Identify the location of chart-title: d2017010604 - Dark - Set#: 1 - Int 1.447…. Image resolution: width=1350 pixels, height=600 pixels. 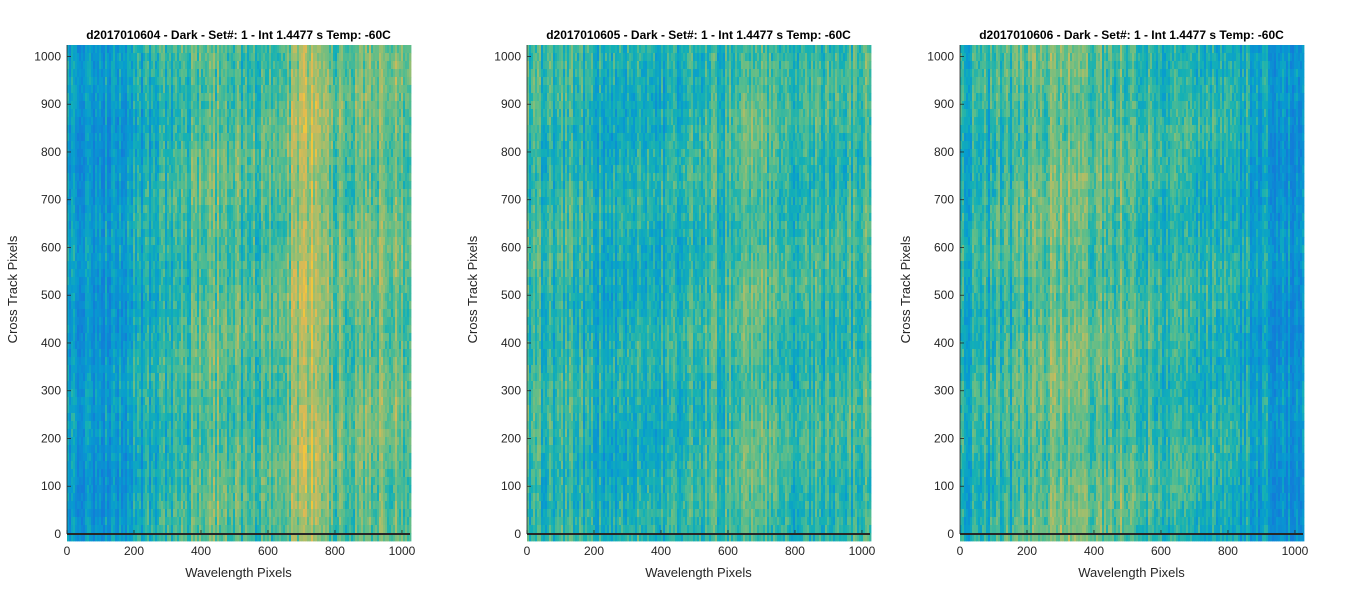
(238, 35).